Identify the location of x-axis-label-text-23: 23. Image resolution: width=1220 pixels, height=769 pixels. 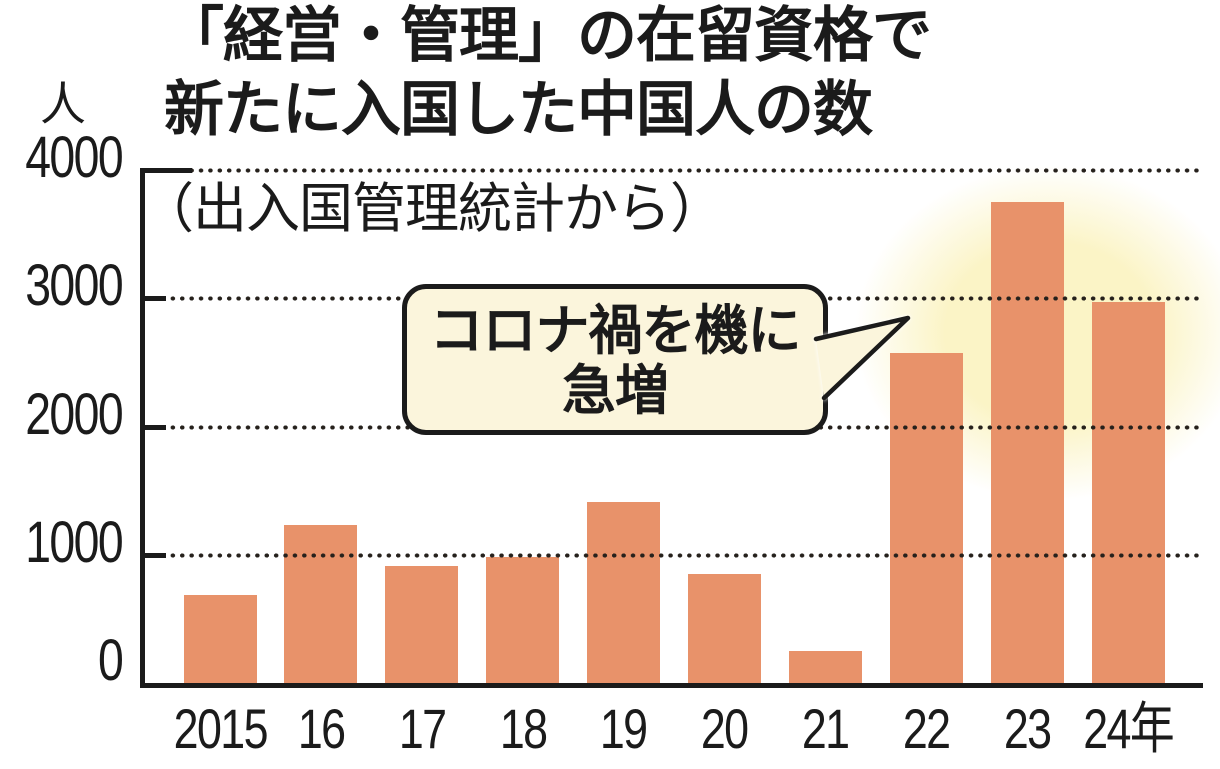
(1027, 728).